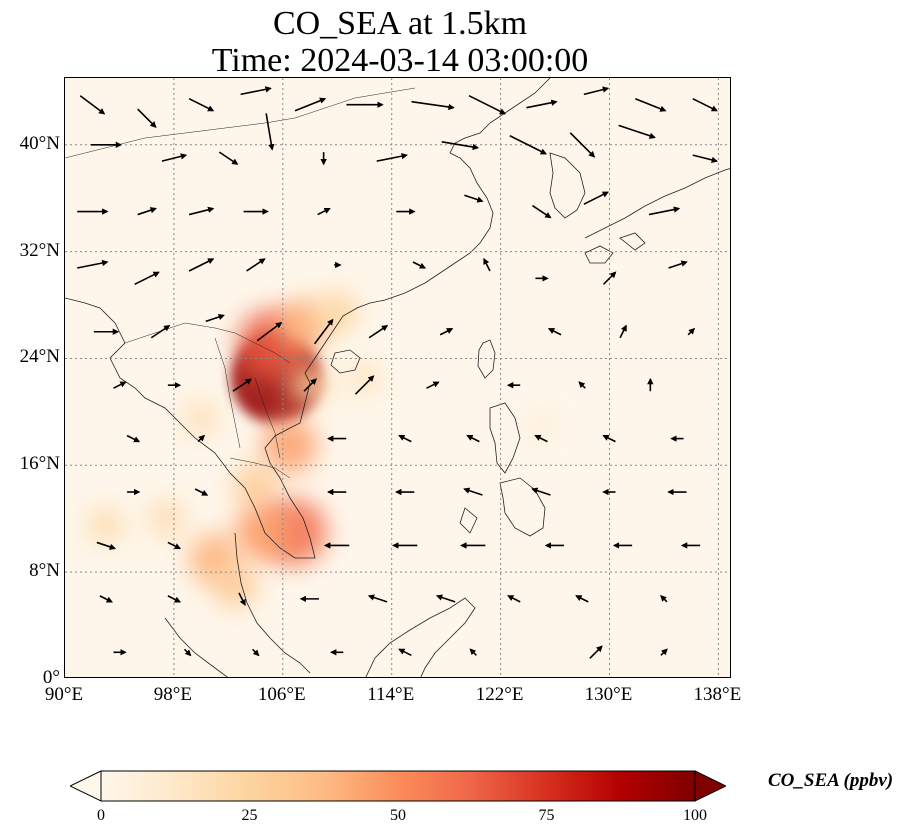  I want to click on colorbar-gradient, so click(398, 786).